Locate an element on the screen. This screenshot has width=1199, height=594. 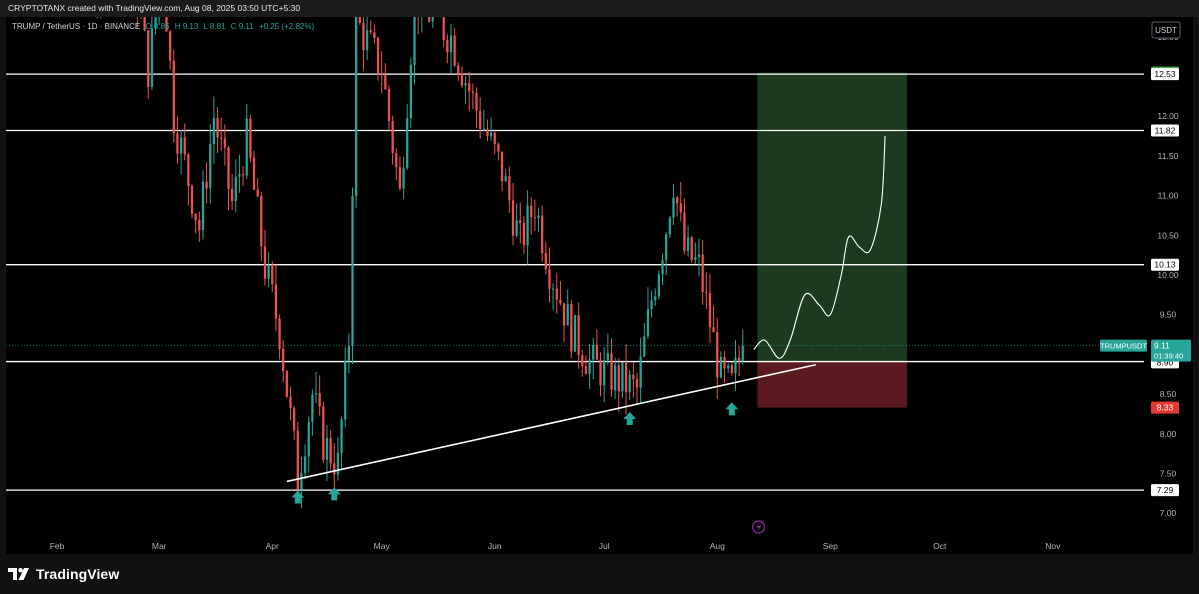
tradingview-brand: TradingView is located at coordinates (63, 574).